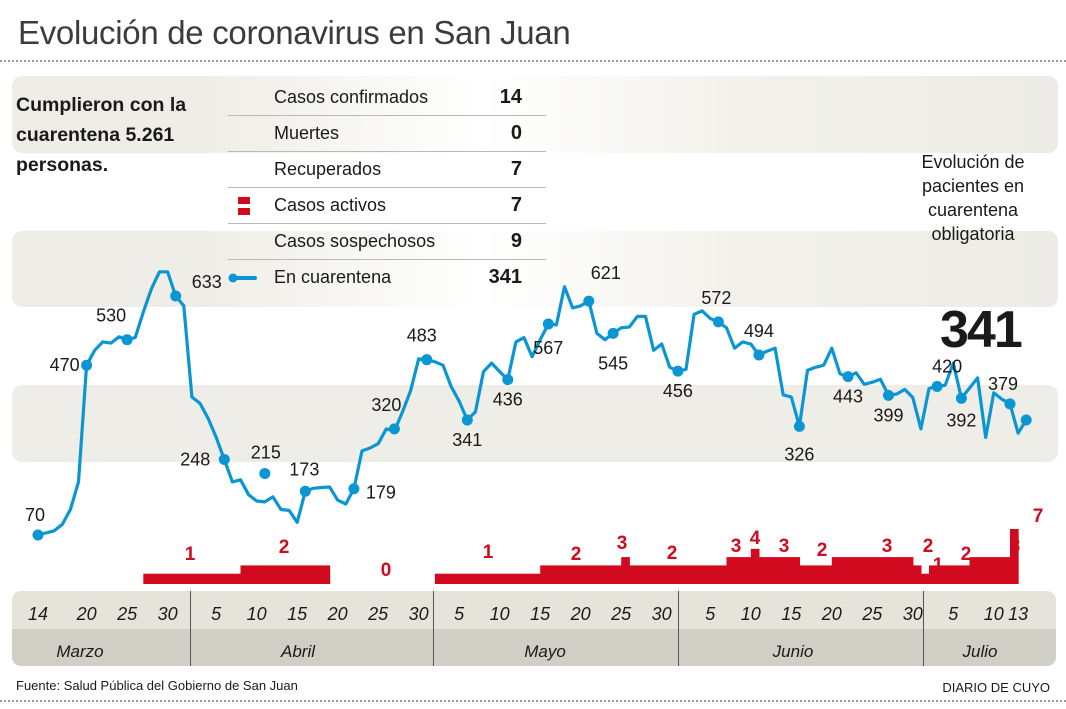  I want to click on bottom-divider, so click(533, 701).